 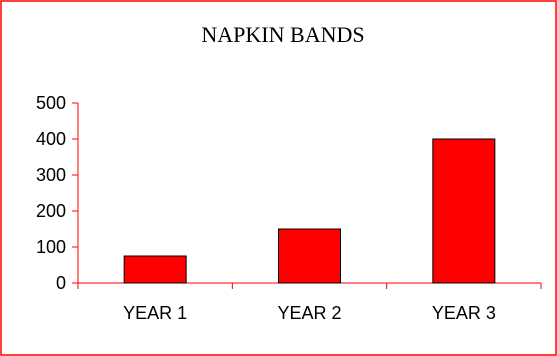 What do you see at coordinates (282, 34) in the screenshot?
I see `chart-title: NAPKIN BANDS` at bounding box center [282, 34].